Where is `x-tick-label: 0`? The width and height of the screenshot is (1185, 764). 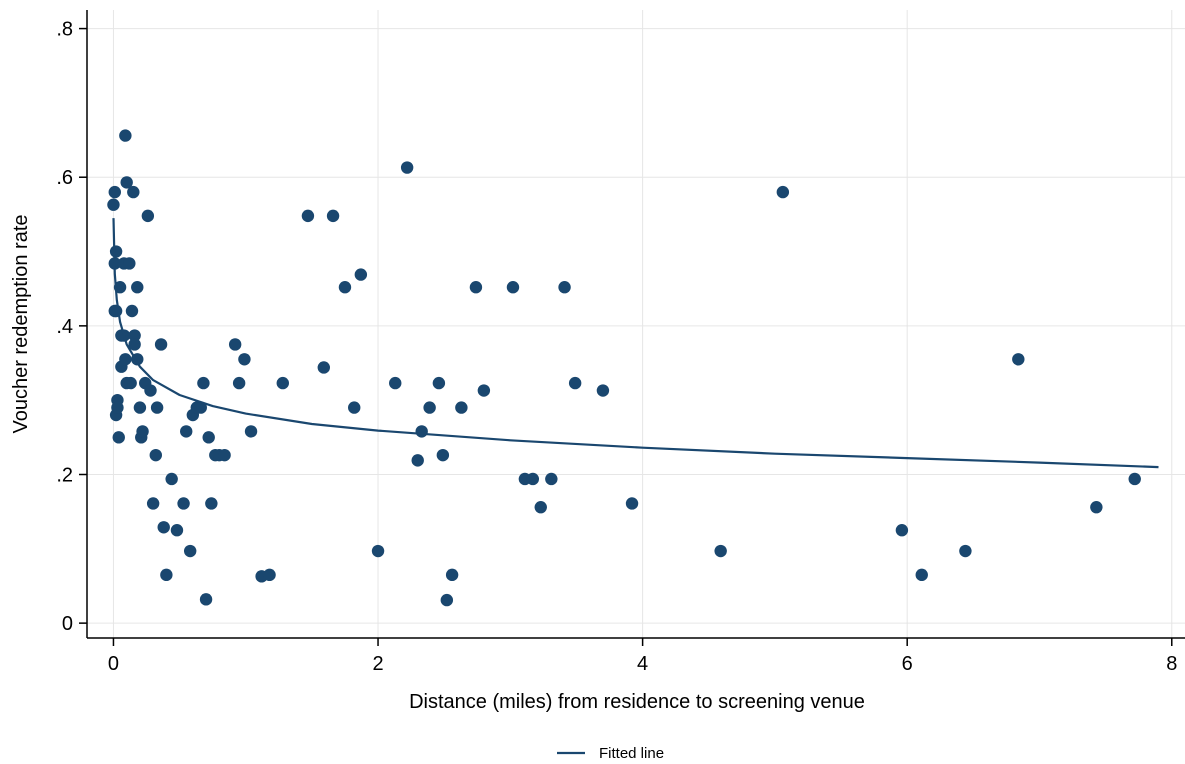 x-tick-label: 0 is located at coordinates (113, 664).